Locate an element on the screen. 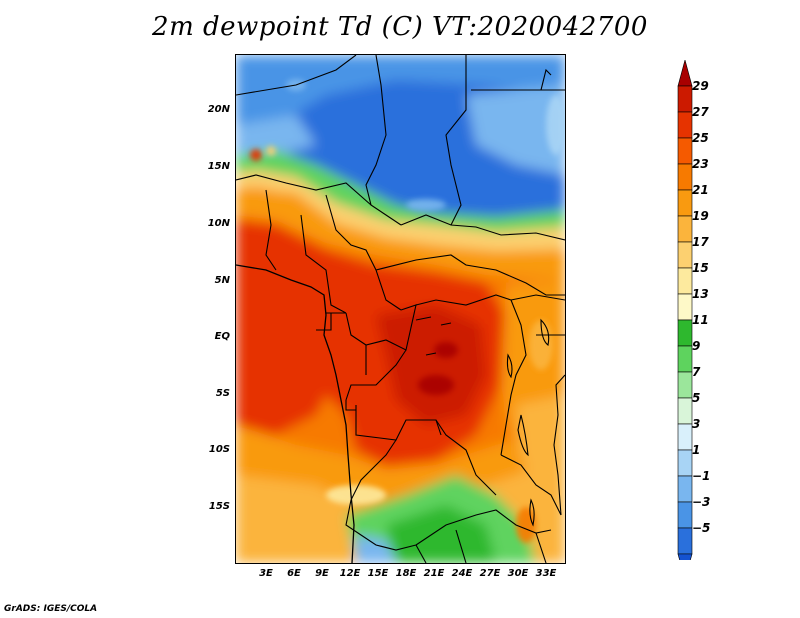 The height and width of the screenshot is (618, 800). legend-label: 3 is located at coordinates (696, 424).